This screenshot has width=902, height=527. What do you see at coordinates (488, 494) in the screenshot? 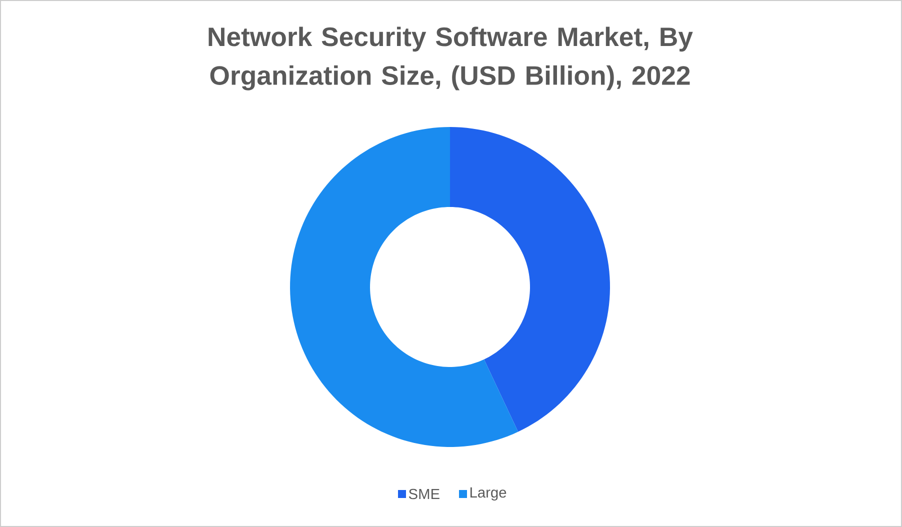
I see `legend-label: Large` at bounding box center [488, 494].